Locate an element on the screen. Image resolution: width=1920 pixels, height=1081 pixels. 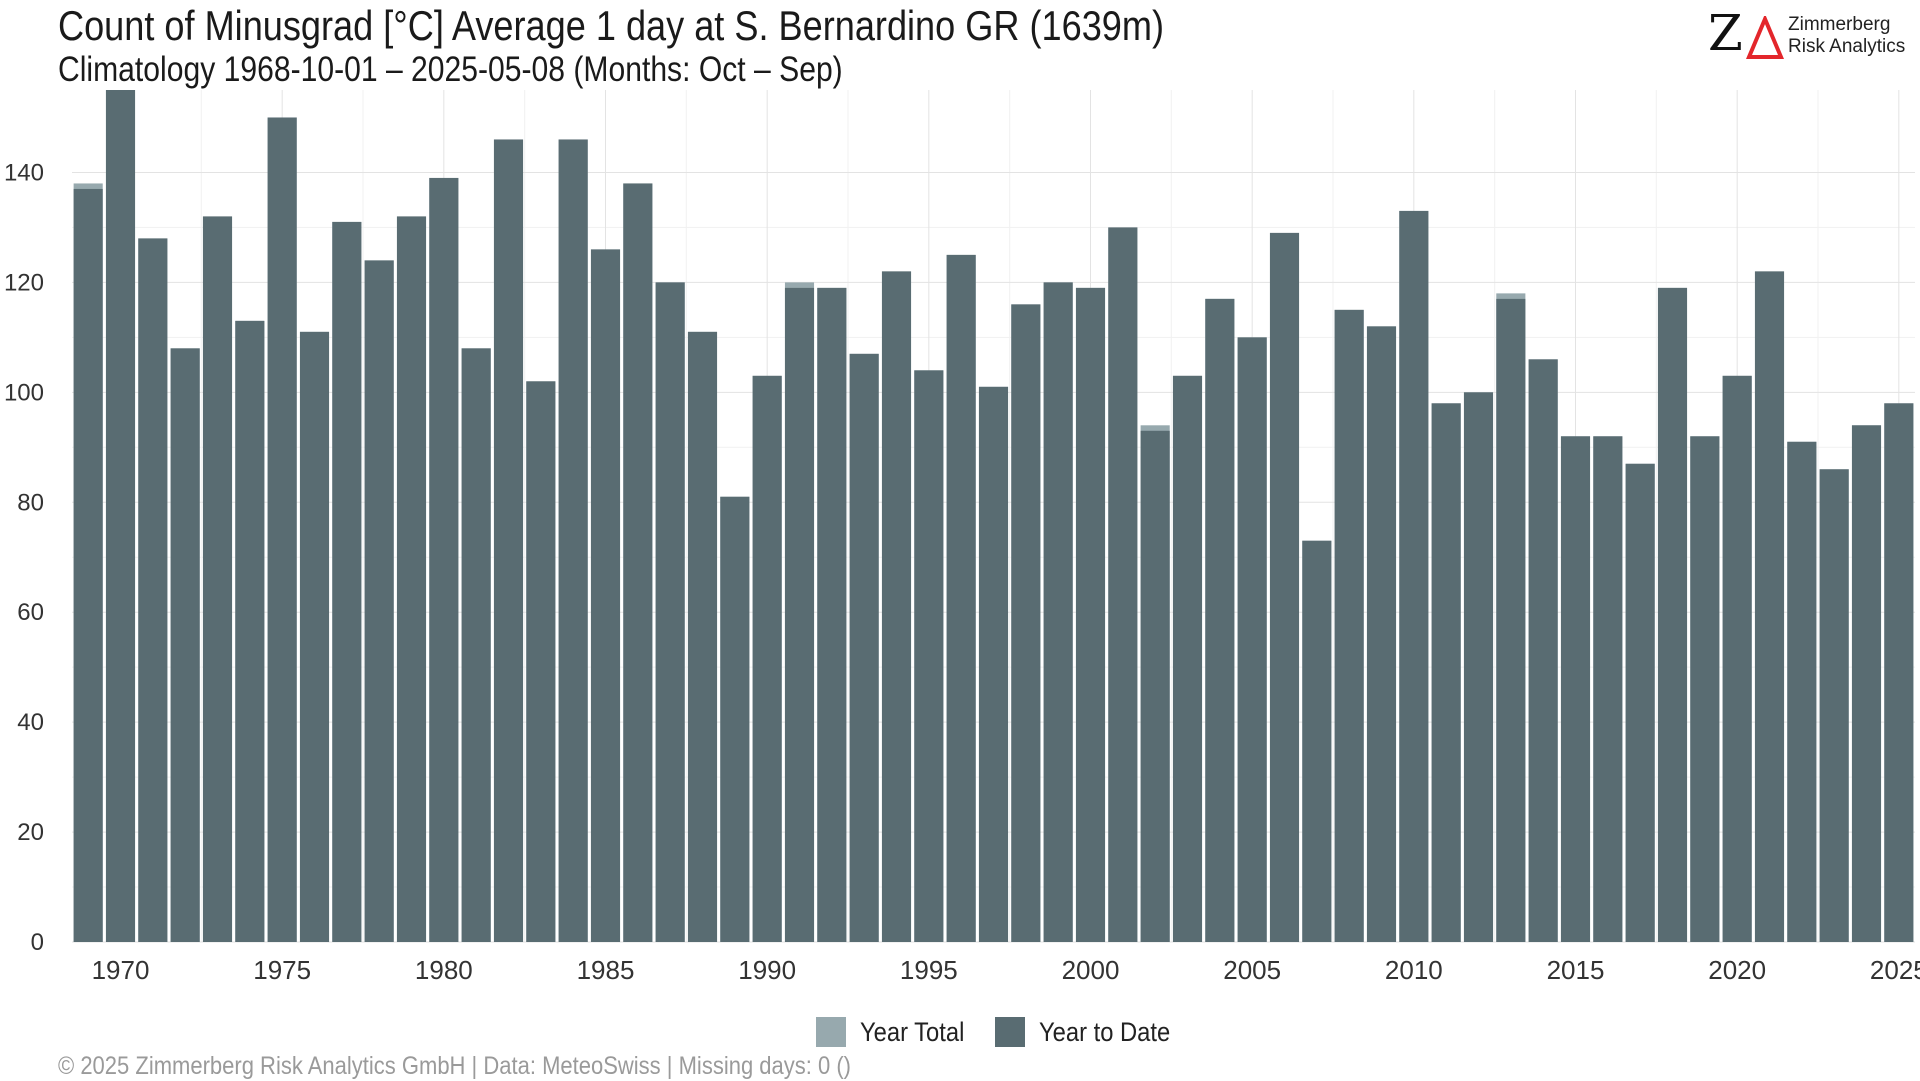
x-tick-label: 2015 is located at coordinates (1576, 970).